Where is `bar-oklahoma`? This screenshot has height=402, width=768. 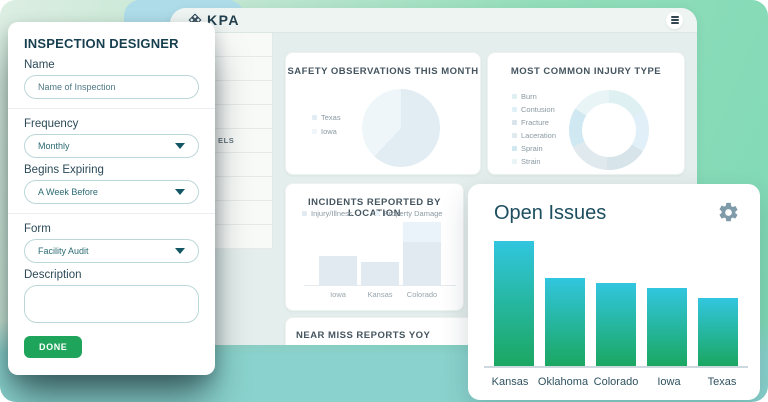
bar-oklahoma is located at coordinates (565, 322).